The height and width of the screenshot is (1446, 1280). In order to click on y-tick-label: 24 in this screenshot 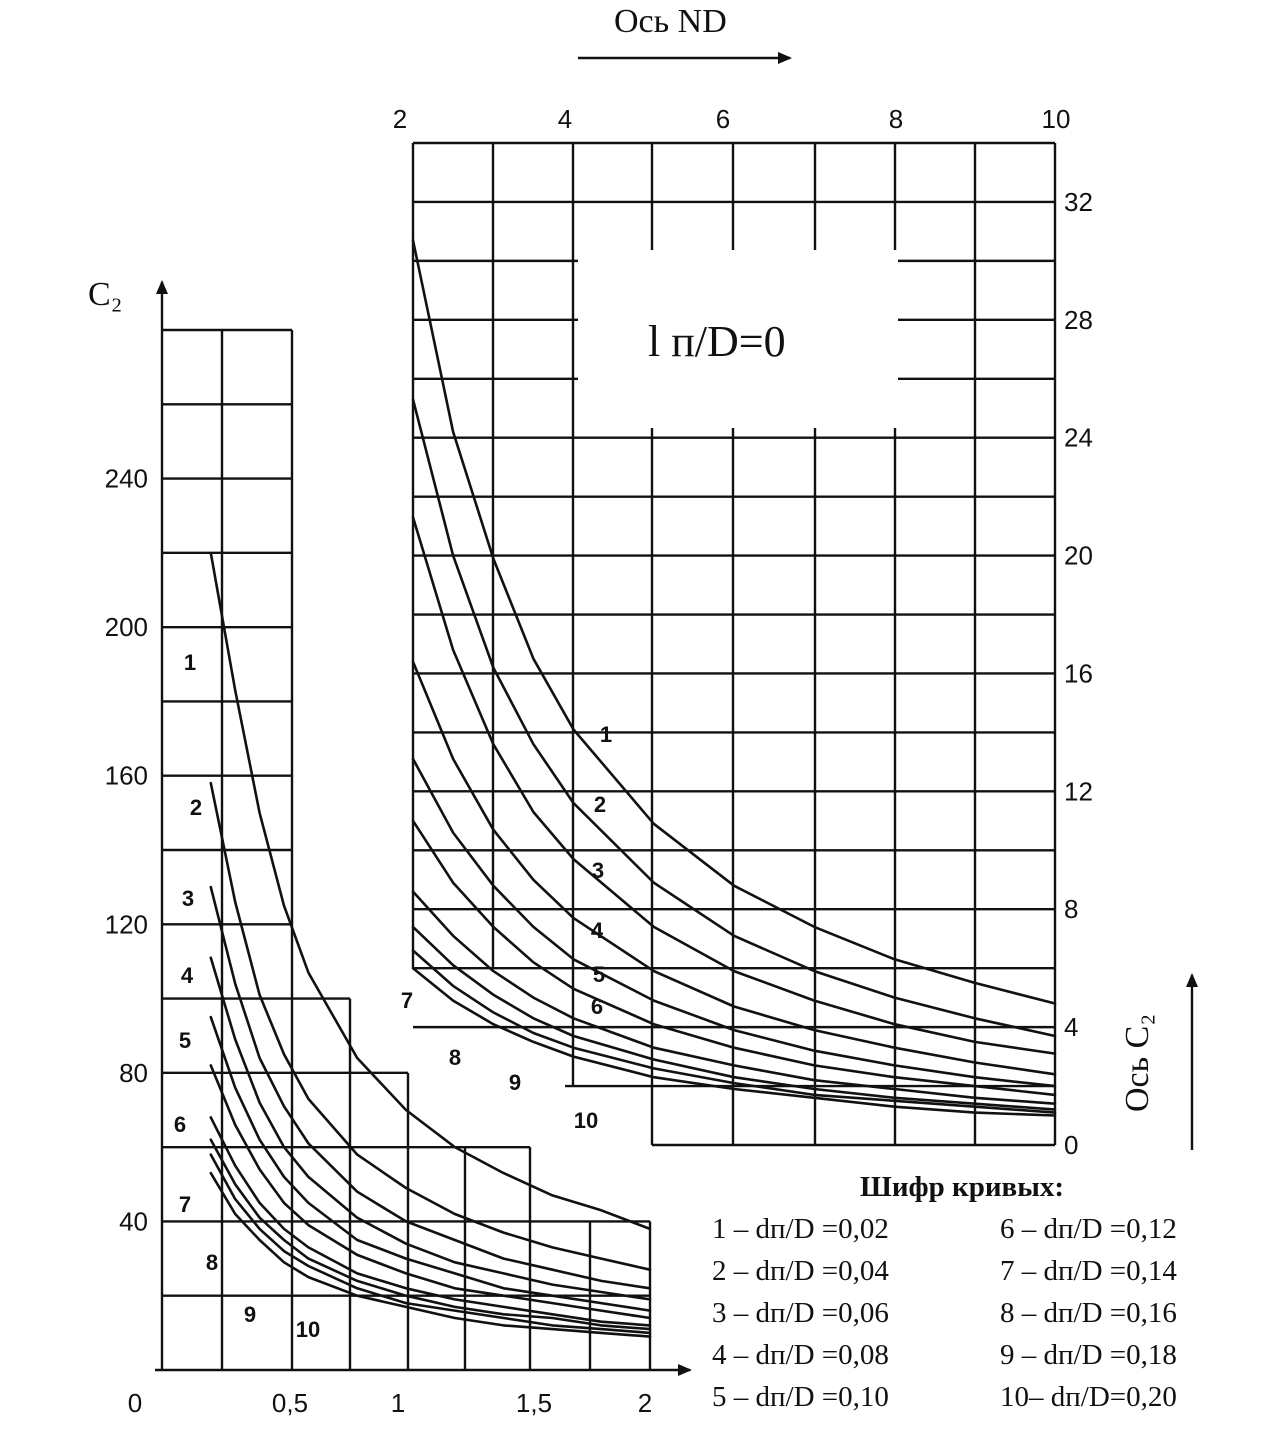, I will do `click(1078, 438)`.